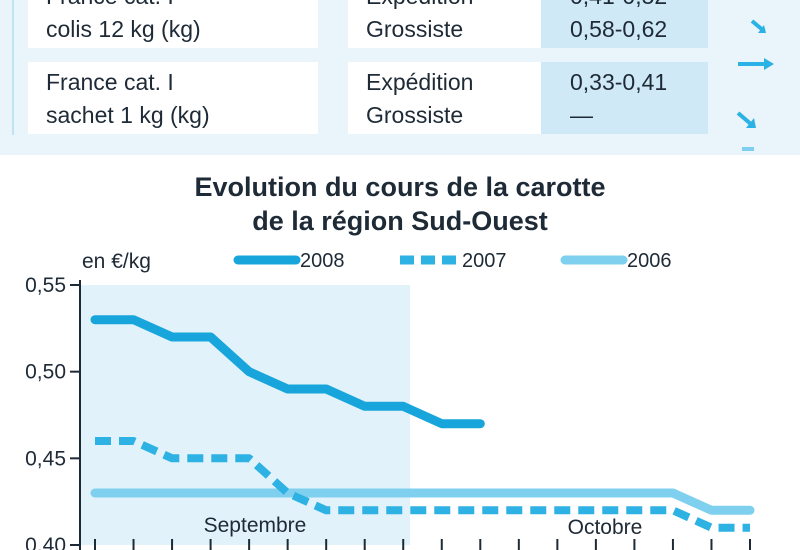 This screenshot has height=550, width=800. What do you see at coordinates (45, 542) in the screenshot?
I see `y-tick-label: 0,40` at bounding box center [45, 542].